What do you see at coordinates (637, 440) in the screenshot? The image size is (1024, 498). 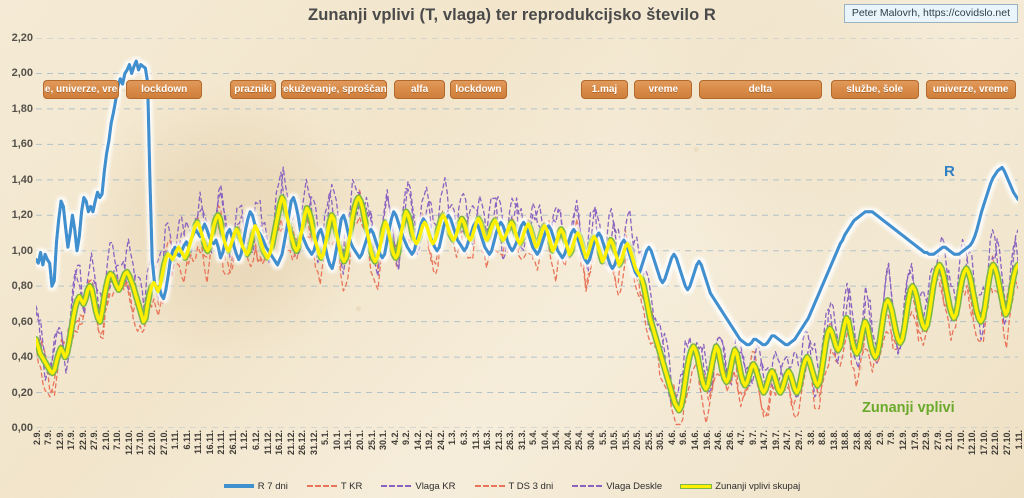 I see `x-tick-label: 20.5.` at bounding box center [637, 440].